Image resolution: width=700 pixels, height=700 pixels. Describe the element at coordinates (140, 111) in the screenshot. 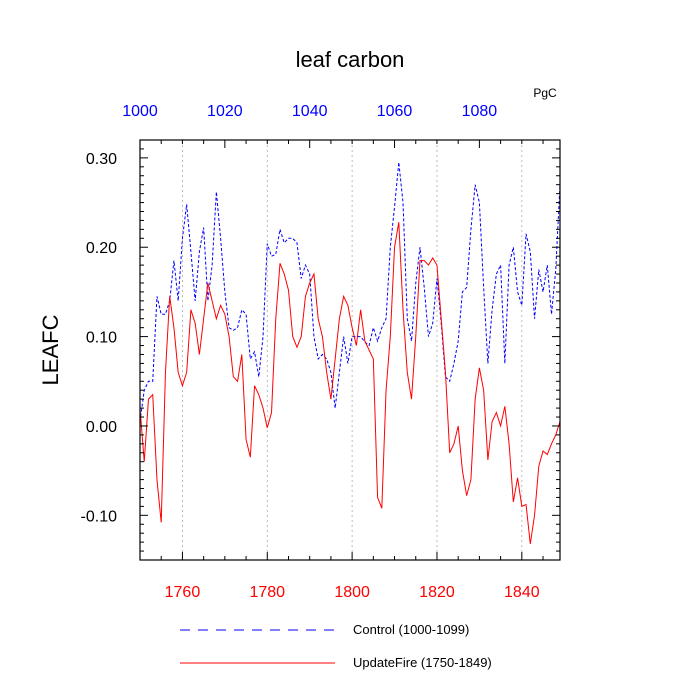

I see `x-tick-label-top: 1000` at that location.